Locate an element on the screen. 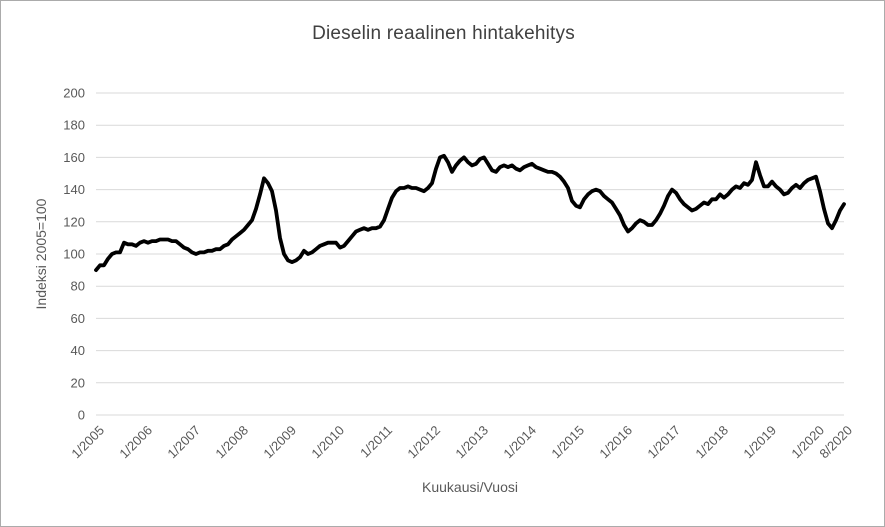  x-tick-label-1-2018: 1/2018 is located at coordinates (711, 442).